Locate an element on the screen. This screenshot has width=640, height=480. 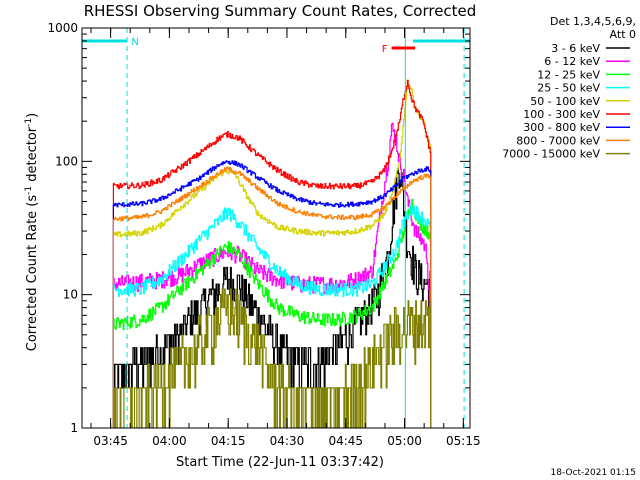
x-tick-label: 05:00 is located at coordinates (404, 441).